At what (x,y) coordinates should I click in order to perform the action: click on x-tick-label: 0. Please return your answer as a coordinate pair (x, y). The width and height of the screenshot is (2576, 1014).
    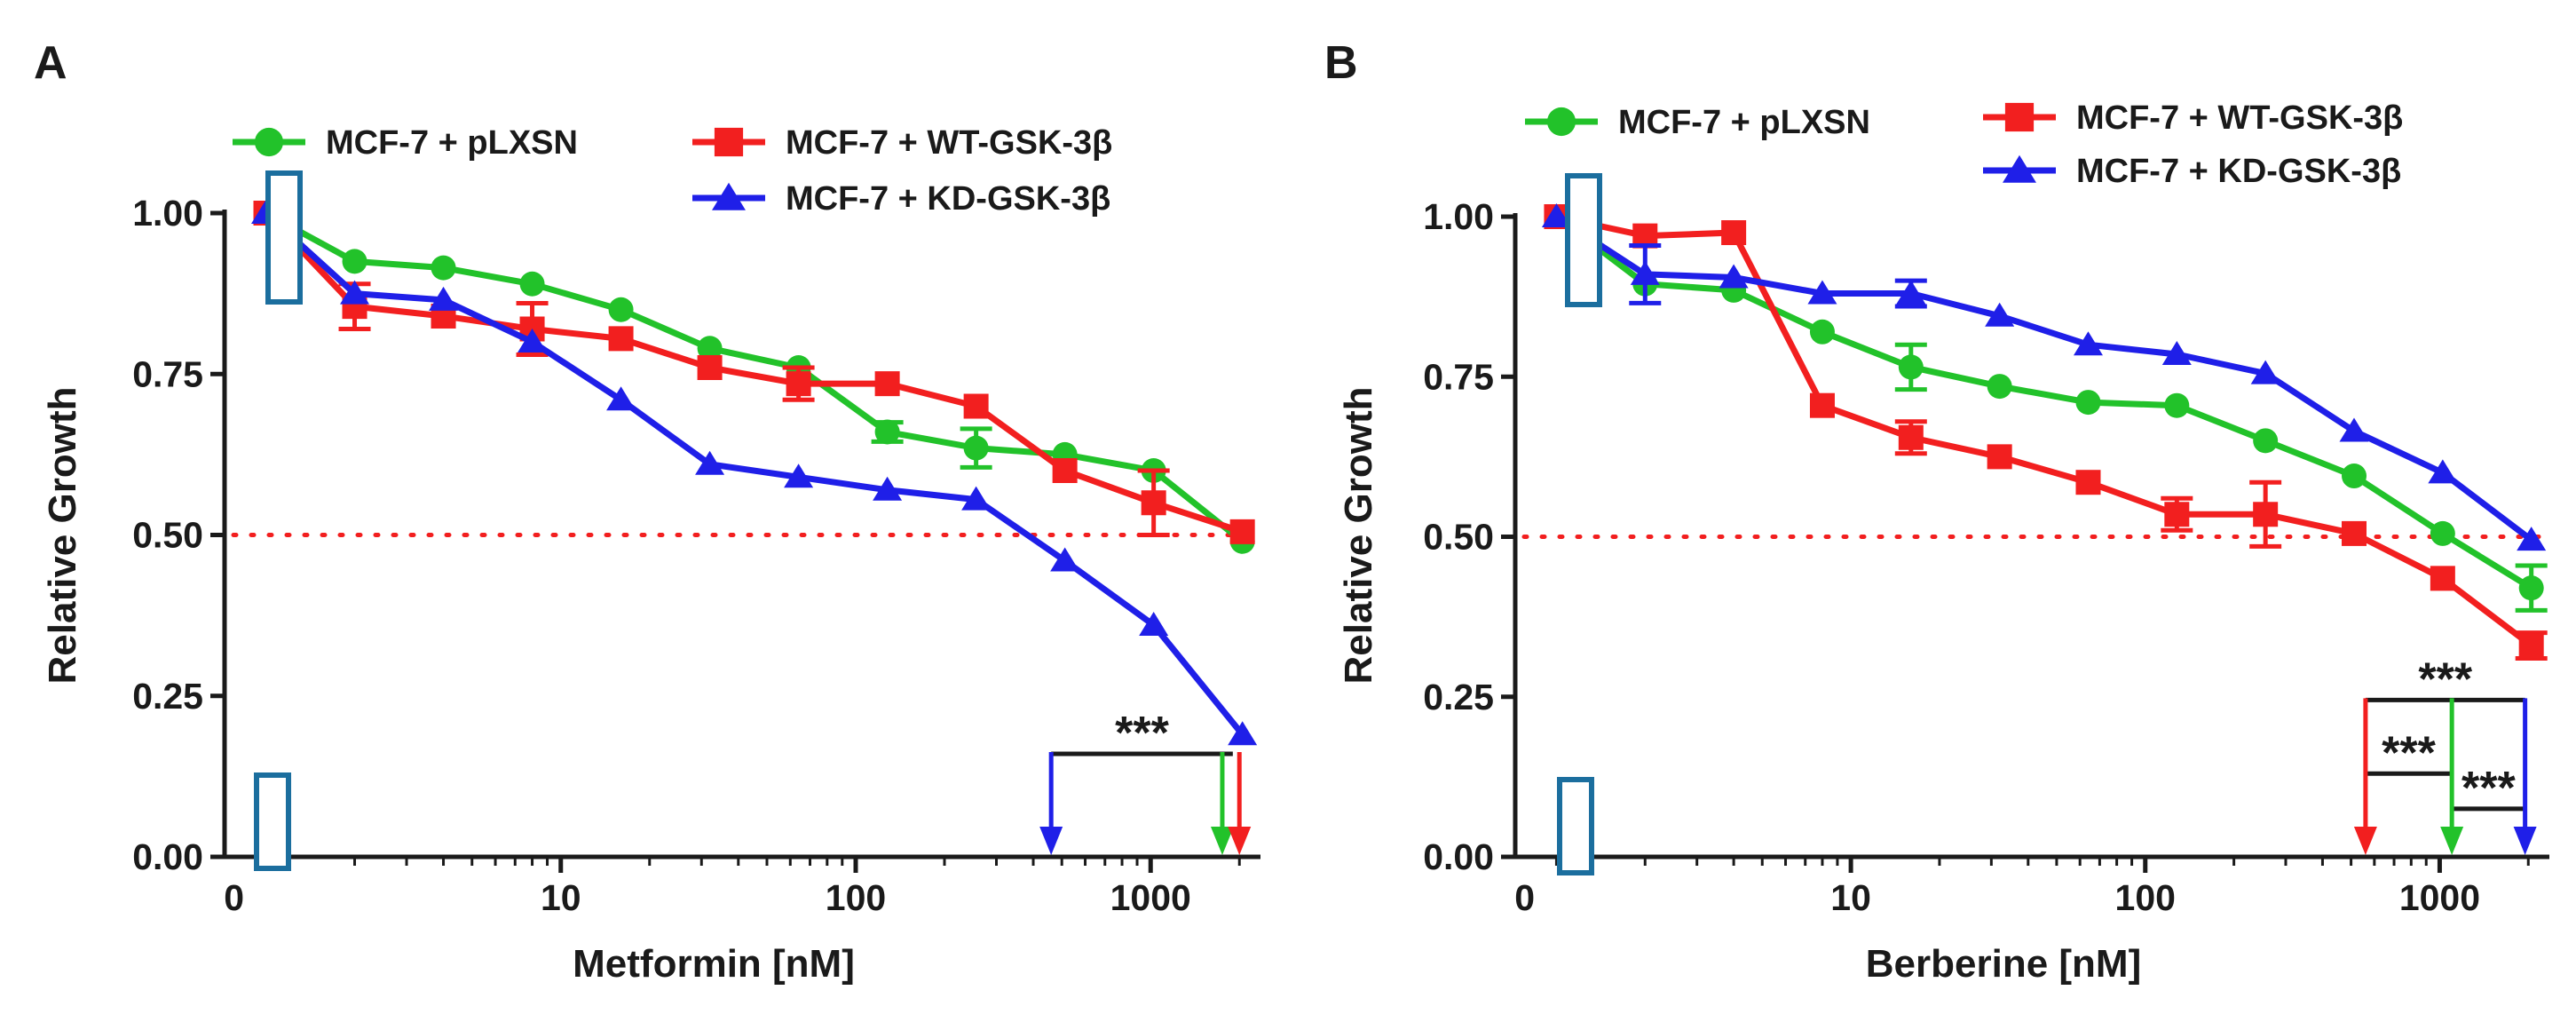
    Looking at the image, I should click on (1524, 897).